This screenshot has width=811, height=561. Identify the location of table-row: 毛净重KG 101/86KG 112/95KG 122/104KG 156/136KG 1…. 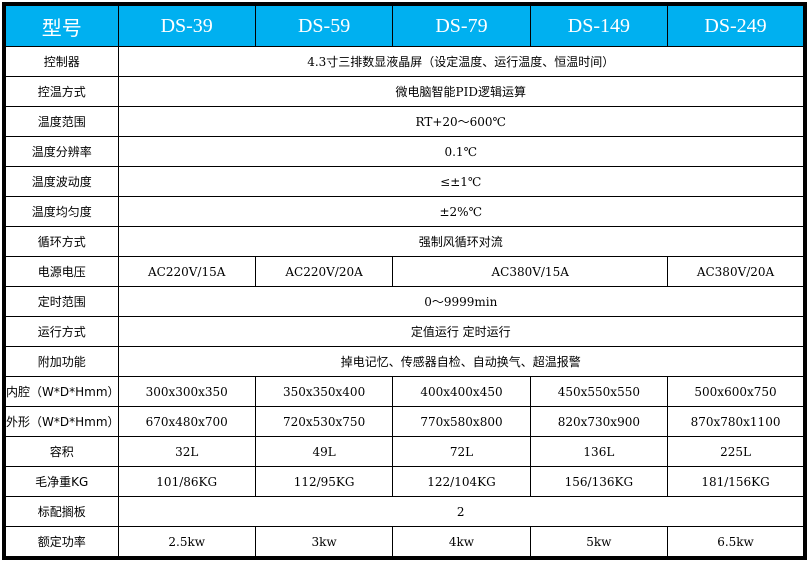
(404, 481).